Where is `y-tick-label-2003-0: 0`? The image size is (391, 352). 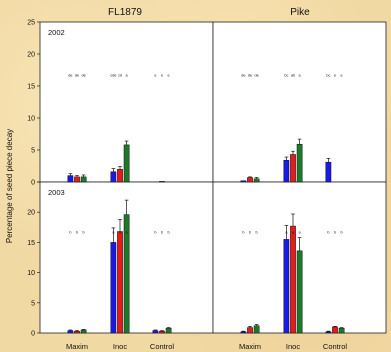
y-tick-label-2003-0: 0 is located at coordinates (33, 334).